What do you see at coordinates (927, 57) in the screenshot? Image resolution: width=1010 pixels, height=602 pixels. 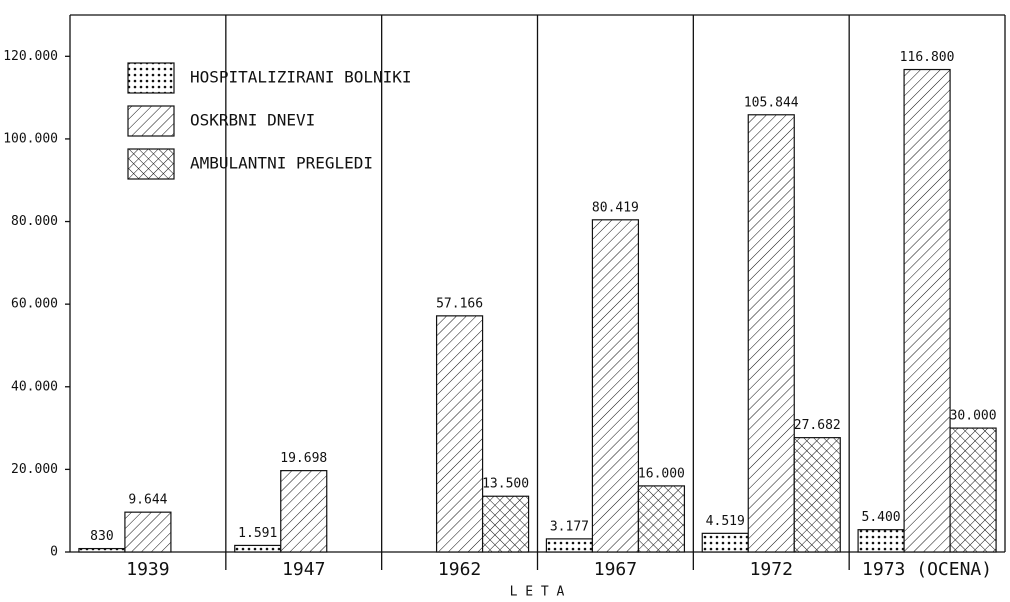 I see `value-label: 116.800` at bounding box center [927, 57].